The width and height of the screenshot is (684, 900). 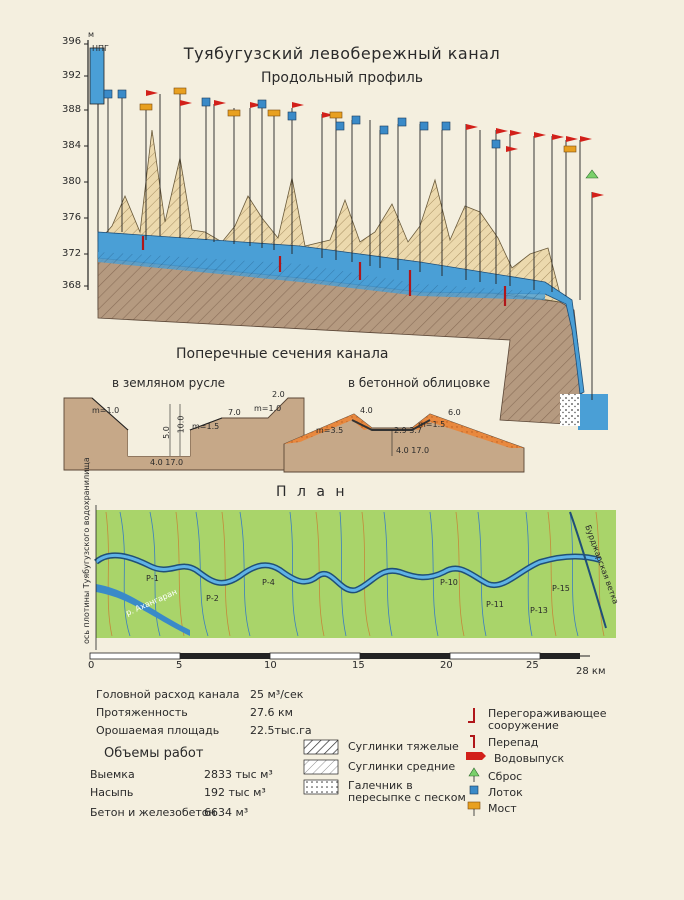 I want to click on elevation-388: 388, so click(x=72, y=109).